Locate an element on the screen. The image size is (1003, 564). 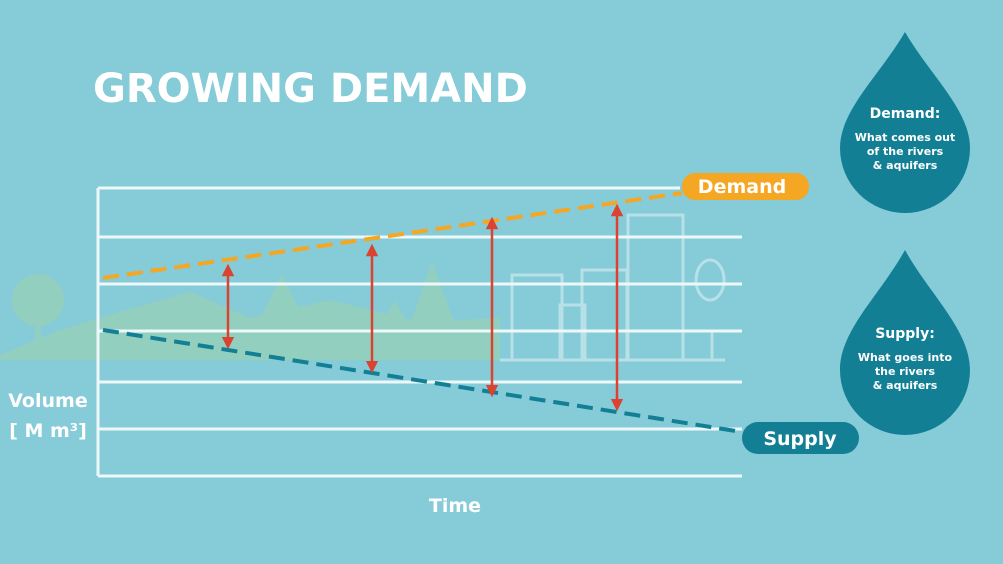
drop-heading: Demand: is located at coordinates (905, 114).